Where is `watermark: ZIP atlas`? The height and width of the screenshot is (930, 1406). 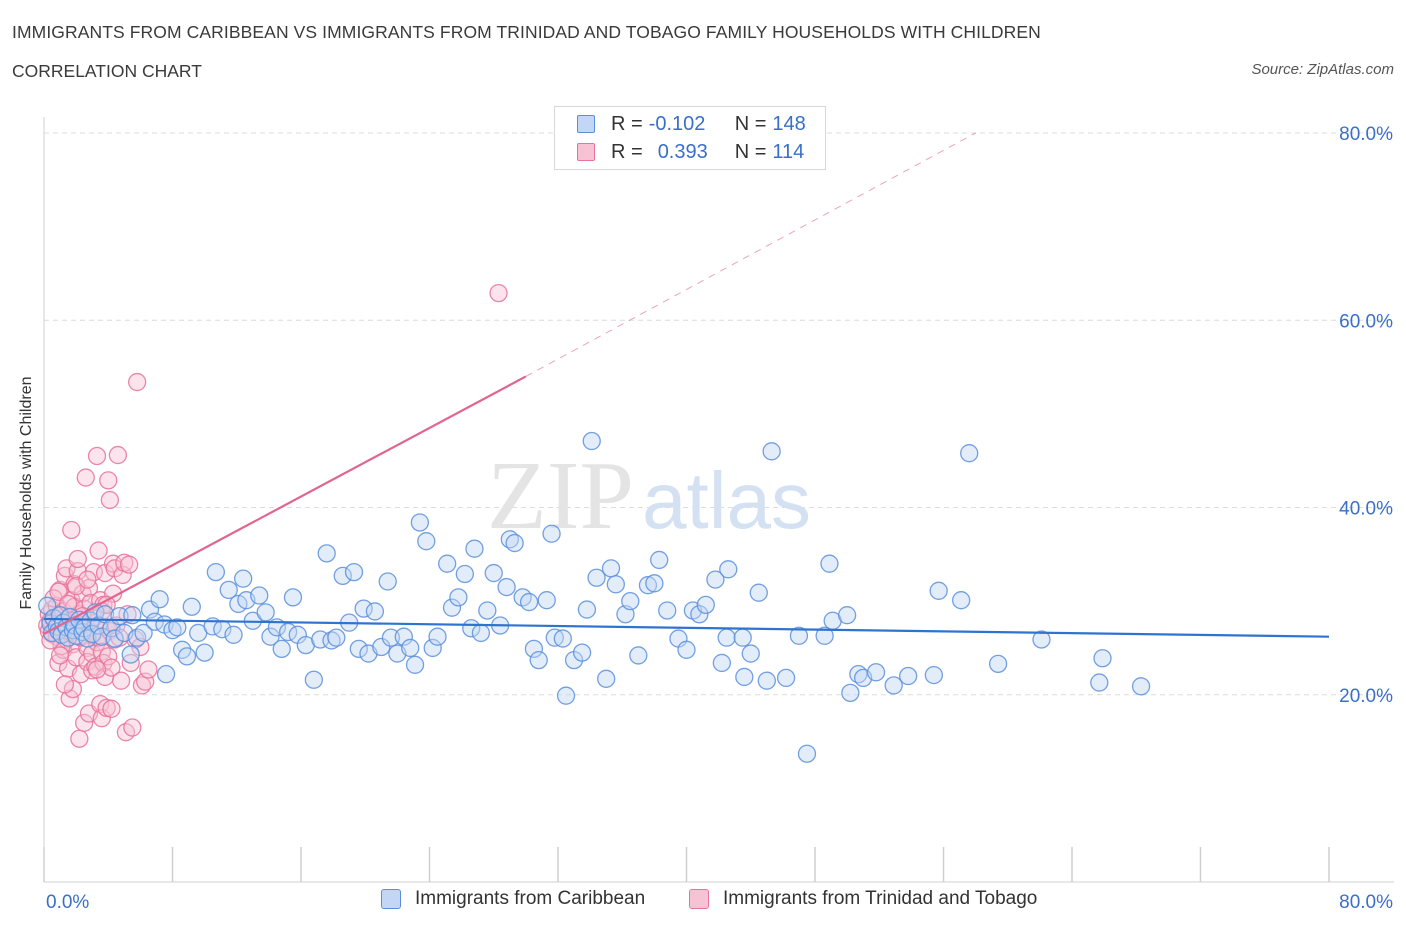
watermark: ZIP atlas is located at coordinates (649, 496).